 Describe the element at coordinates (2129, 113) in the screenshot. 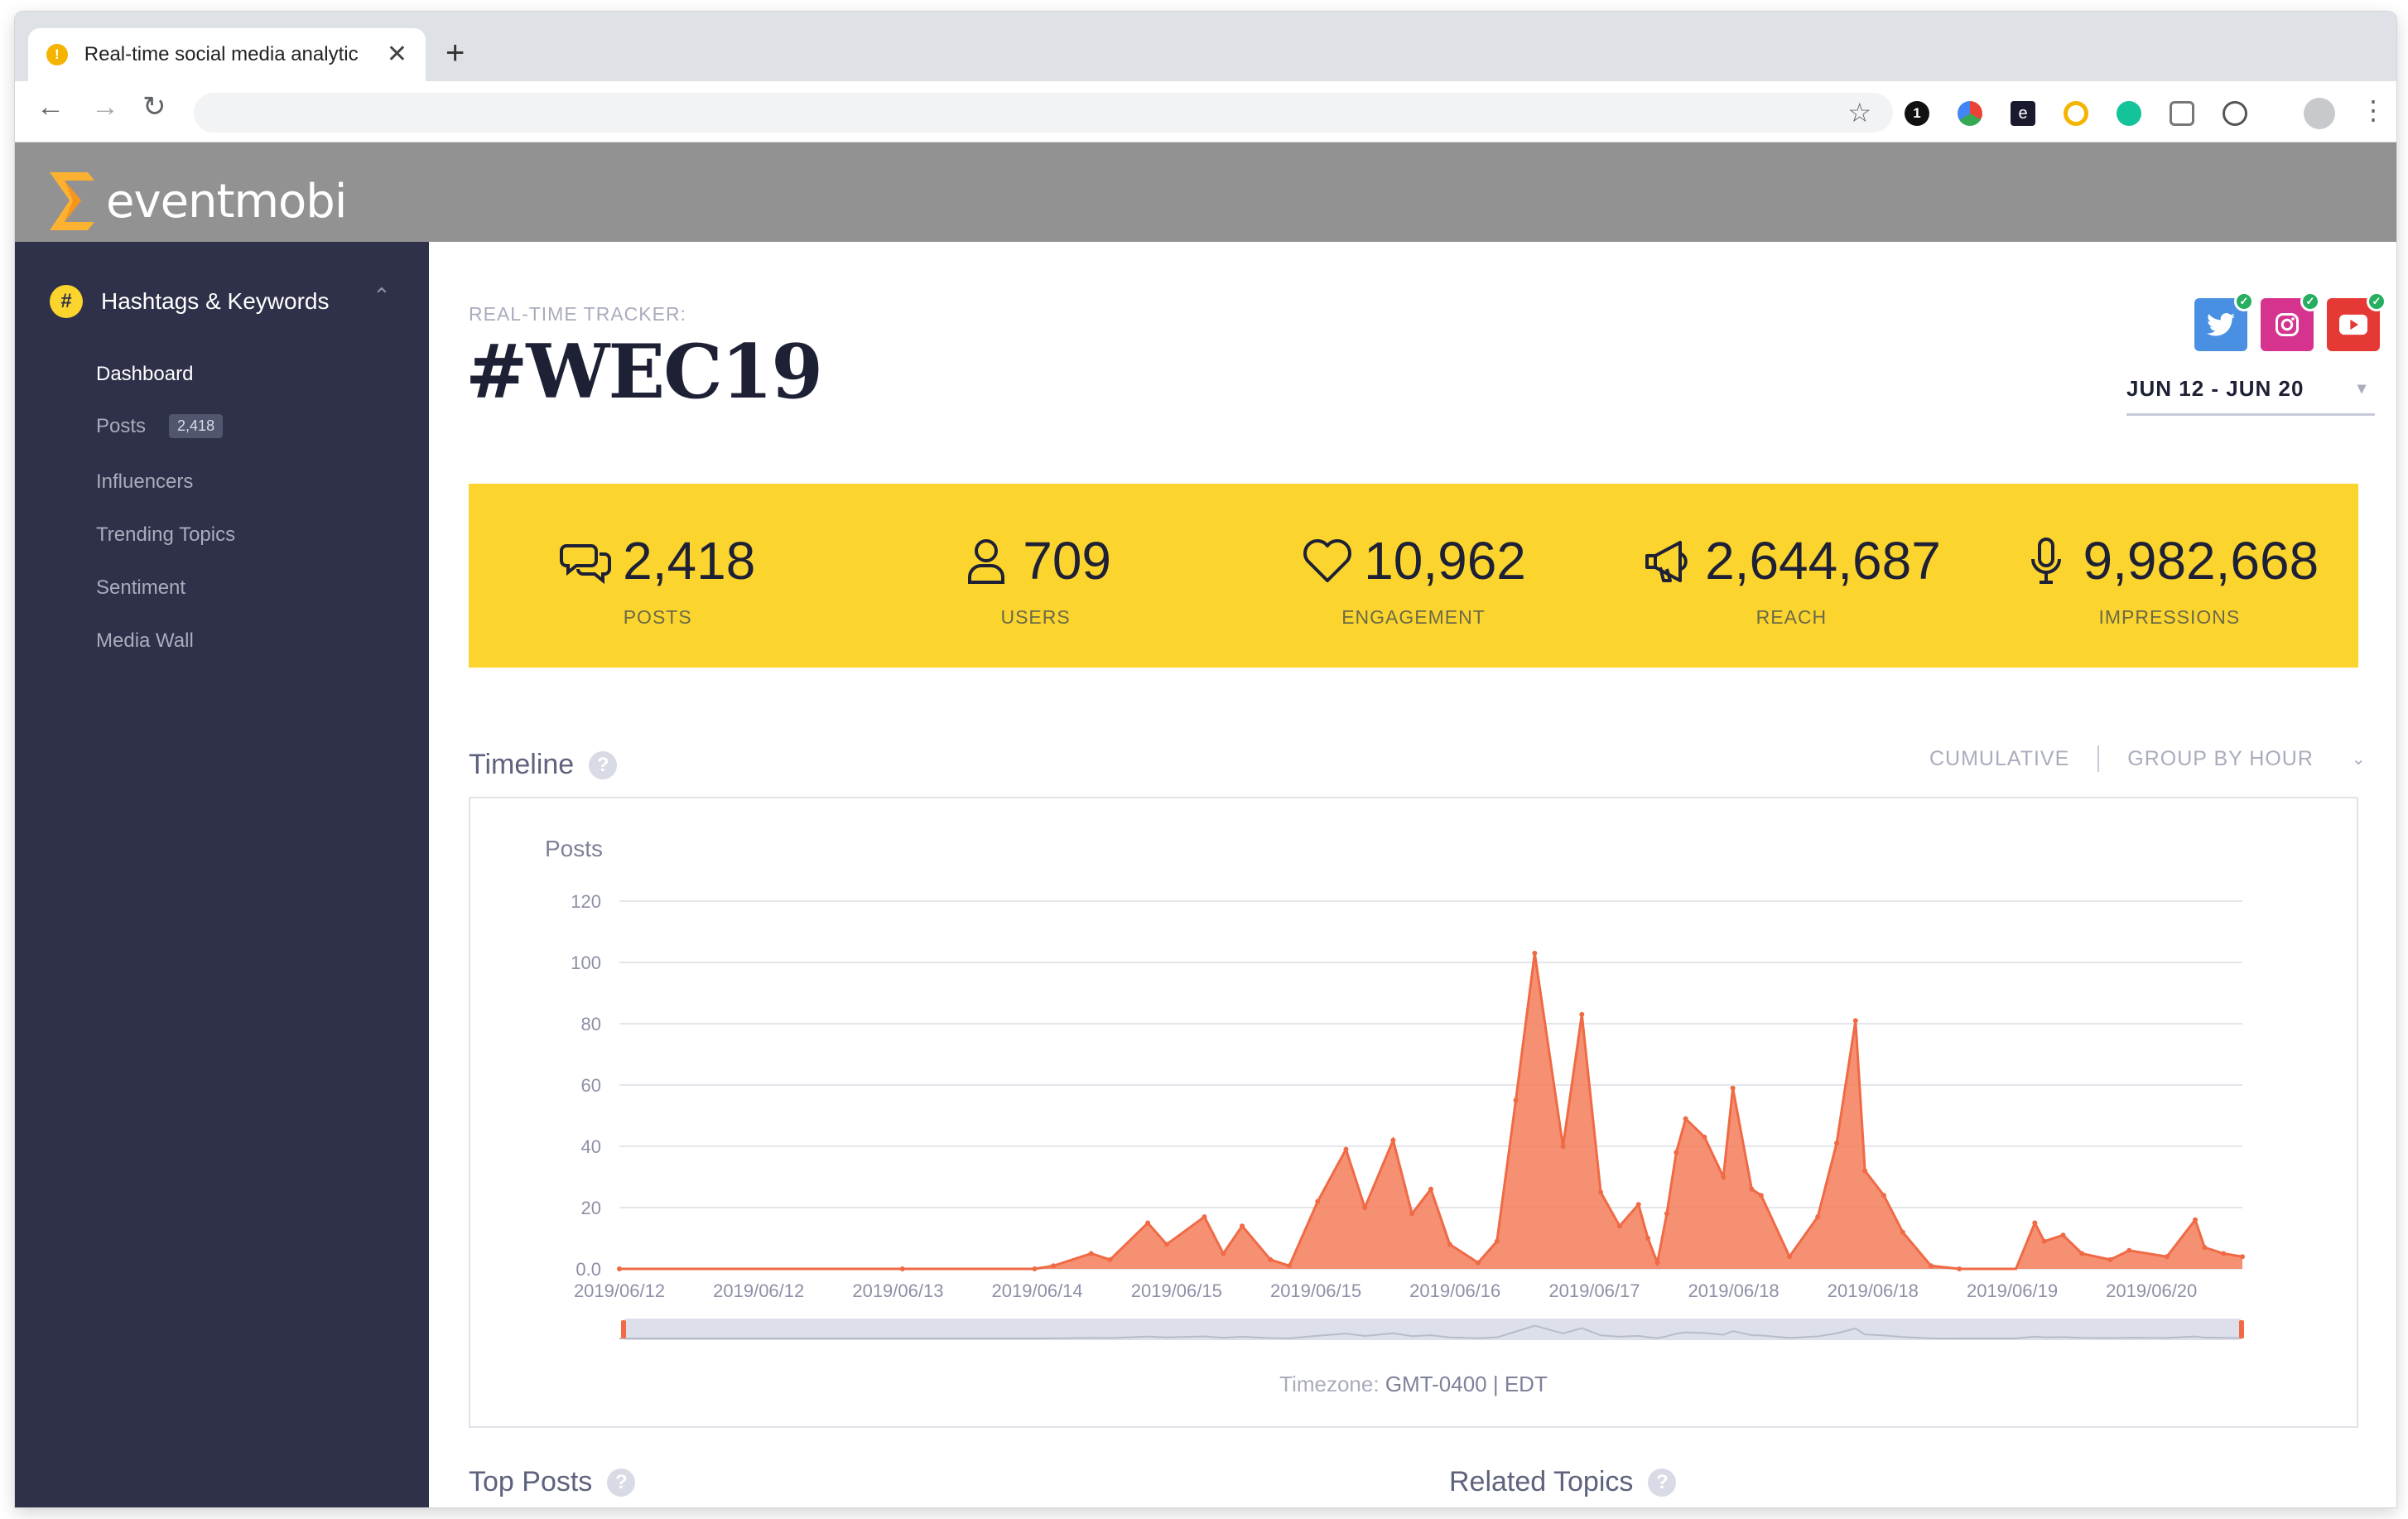

I see `grammarly-extension-icon` at that location.